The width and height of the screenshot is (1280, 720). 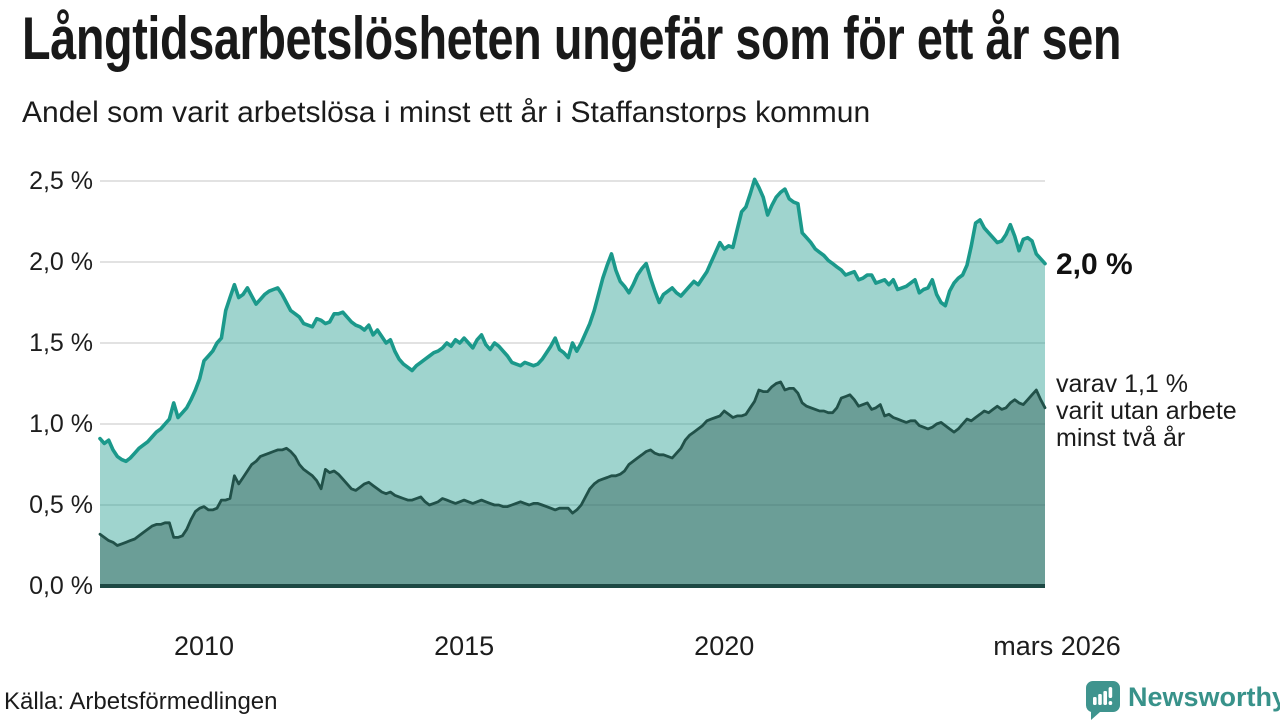 I want to click on x-axis-label: mars 2026, so click(x=1057, y=646).